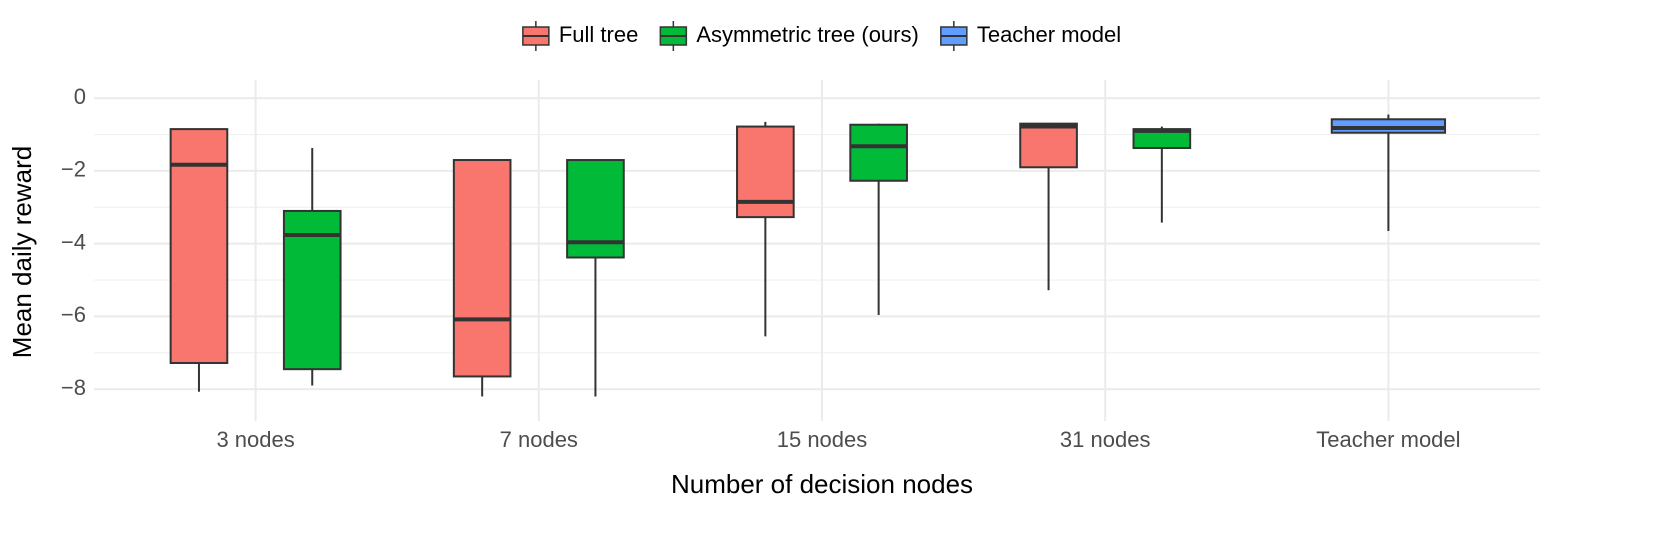  I want to click on y-tick-label: −6, so click(73, 314).